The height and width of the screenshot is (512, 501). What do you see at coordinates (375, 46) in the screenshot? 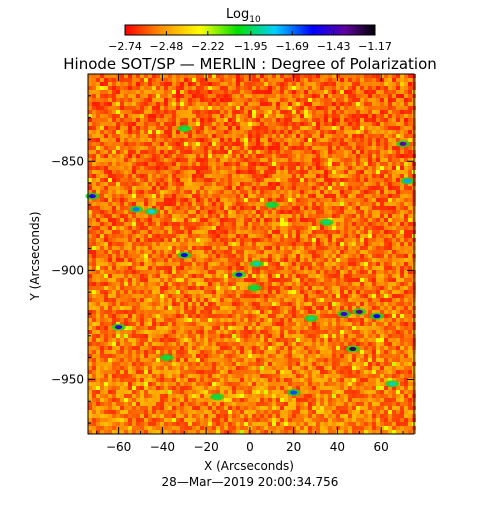
I see `colorbar-tick-label: −1.17` at bounding box center [375, 46].